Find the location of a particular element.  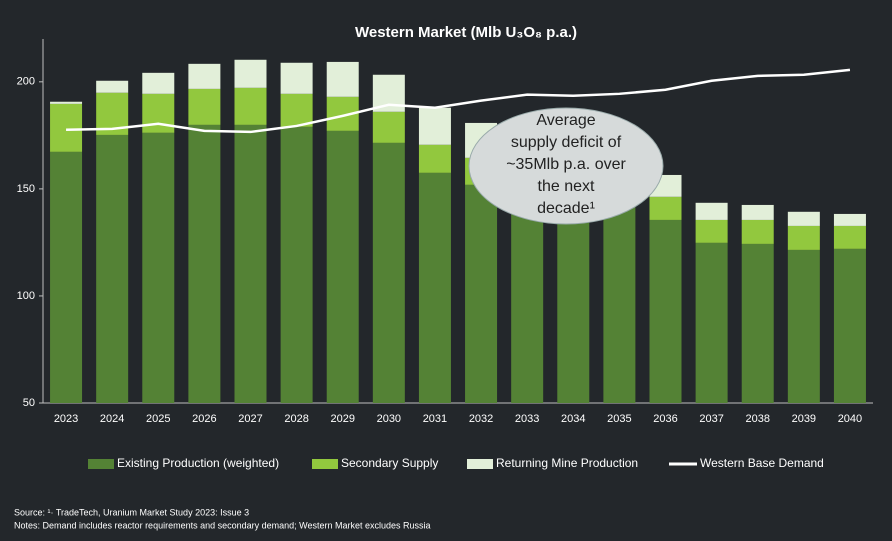

x-tick-label: 2027 is located at coordinates (250, 419).